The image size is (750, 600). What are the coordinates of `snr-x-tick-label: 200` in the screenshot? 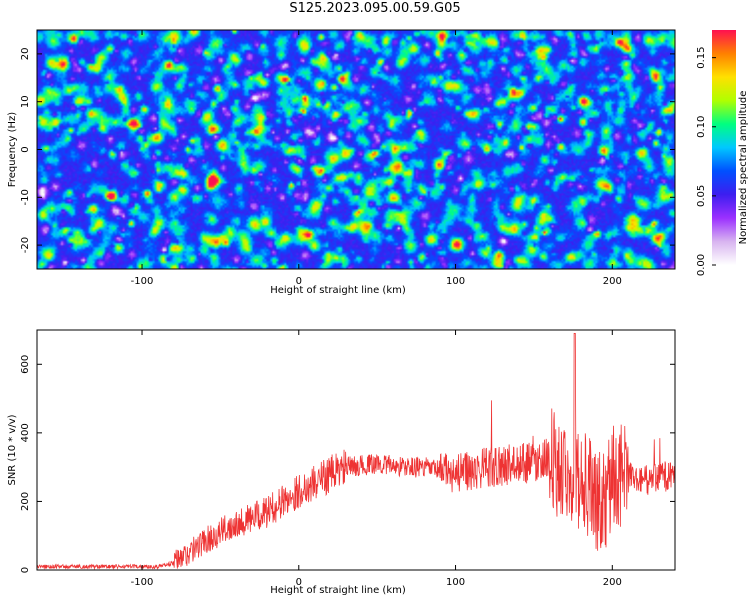 It's located at (612, 582).